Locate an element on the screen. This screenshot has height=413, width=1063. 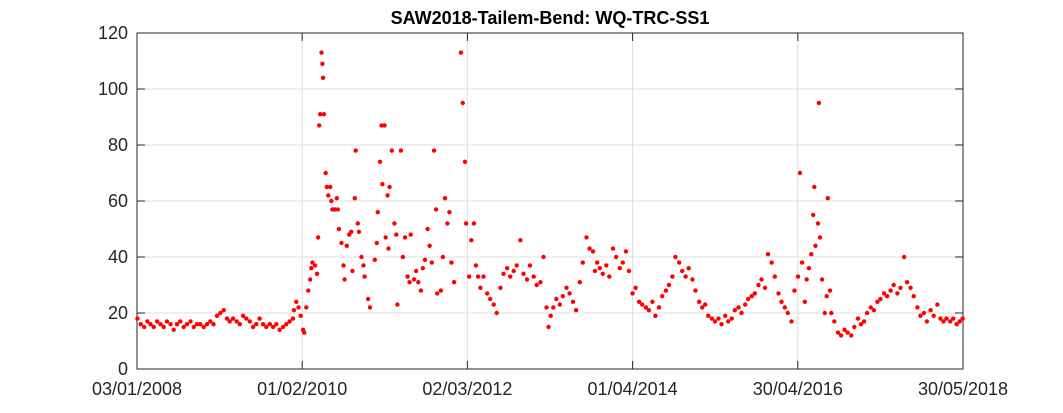
y-tick-label: 40 is located at coordinates (118, 257).